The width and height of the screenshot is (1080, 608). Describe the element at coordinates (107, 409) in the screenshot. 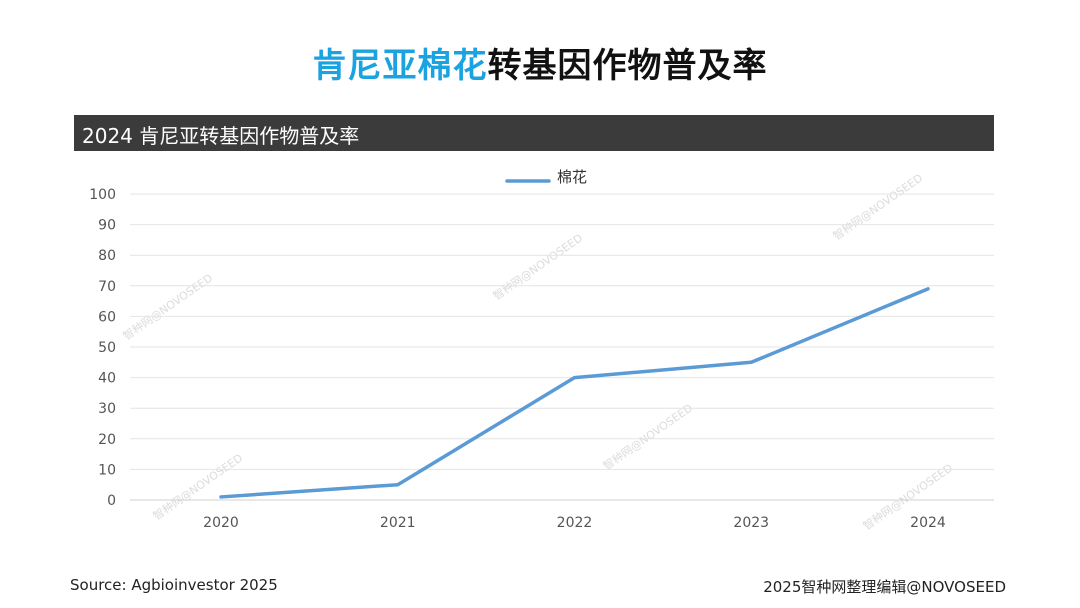

I see `y-tick-label: 30` at that location.